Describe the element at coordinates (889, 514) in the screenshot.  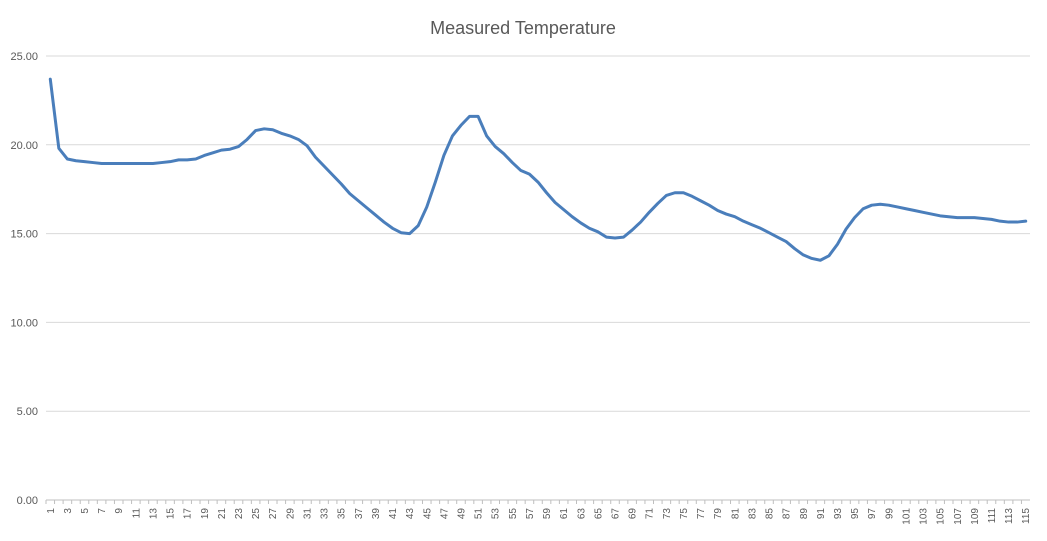
I see `x-tick-label: 99` at that location.